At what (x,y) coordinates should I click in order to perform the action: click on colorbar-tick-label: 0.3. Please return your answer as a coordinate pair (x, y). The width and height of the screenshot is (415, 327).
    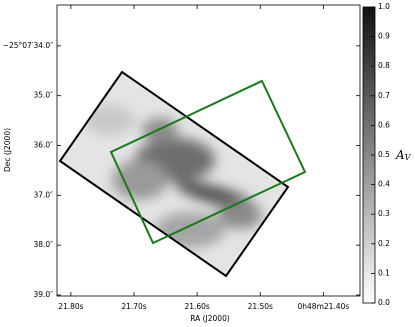
    Looking at the image, I should click on (384, 213).